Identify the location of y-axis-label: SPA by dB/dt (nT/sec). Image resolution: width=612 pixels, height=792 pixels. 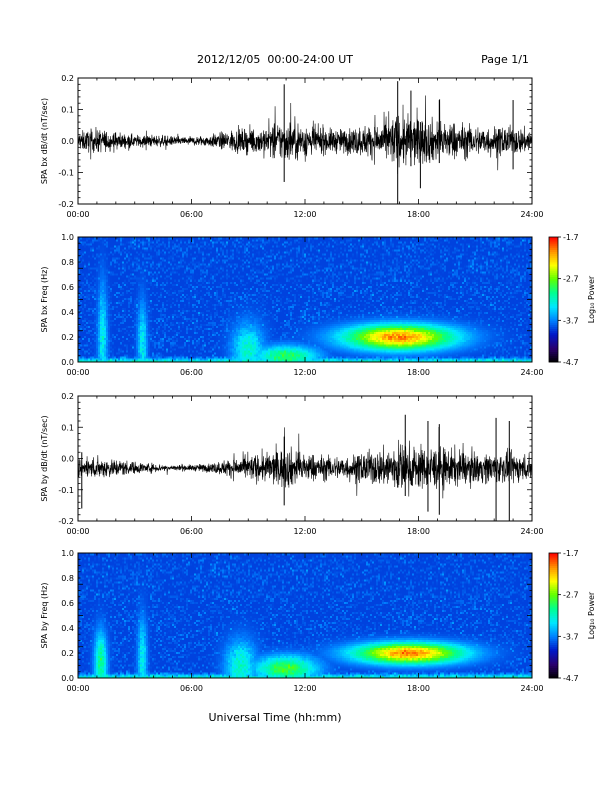
(44, 458).